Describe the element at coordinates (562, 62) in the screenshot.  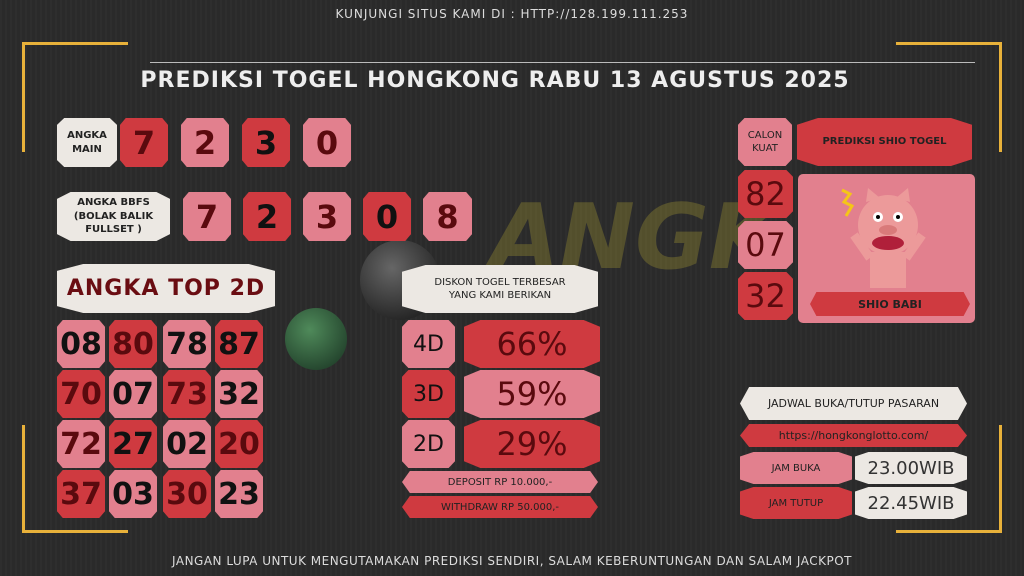
I see `divider` at that location.